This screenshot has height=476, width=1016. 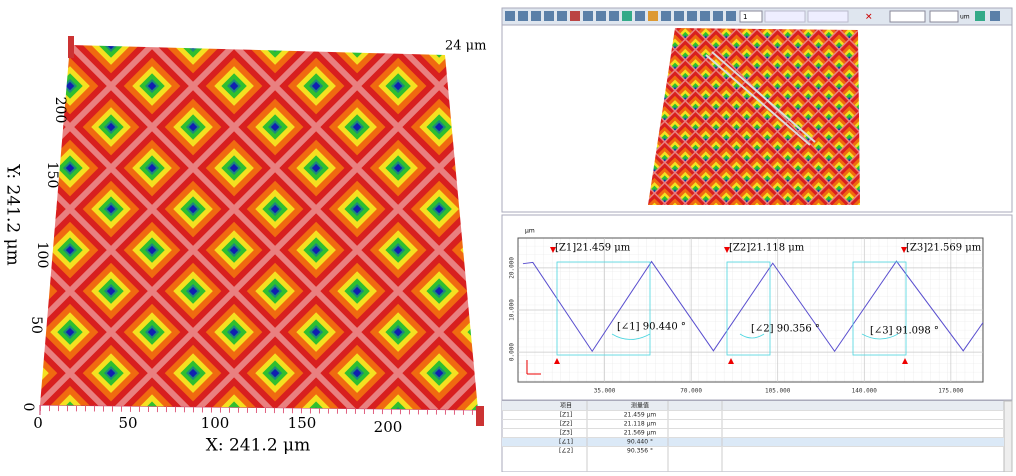 What do you see at coordinates (512, 268) in the screenshot?
I see `y-tick-label: 20.000` at bounding box center [512, 268].